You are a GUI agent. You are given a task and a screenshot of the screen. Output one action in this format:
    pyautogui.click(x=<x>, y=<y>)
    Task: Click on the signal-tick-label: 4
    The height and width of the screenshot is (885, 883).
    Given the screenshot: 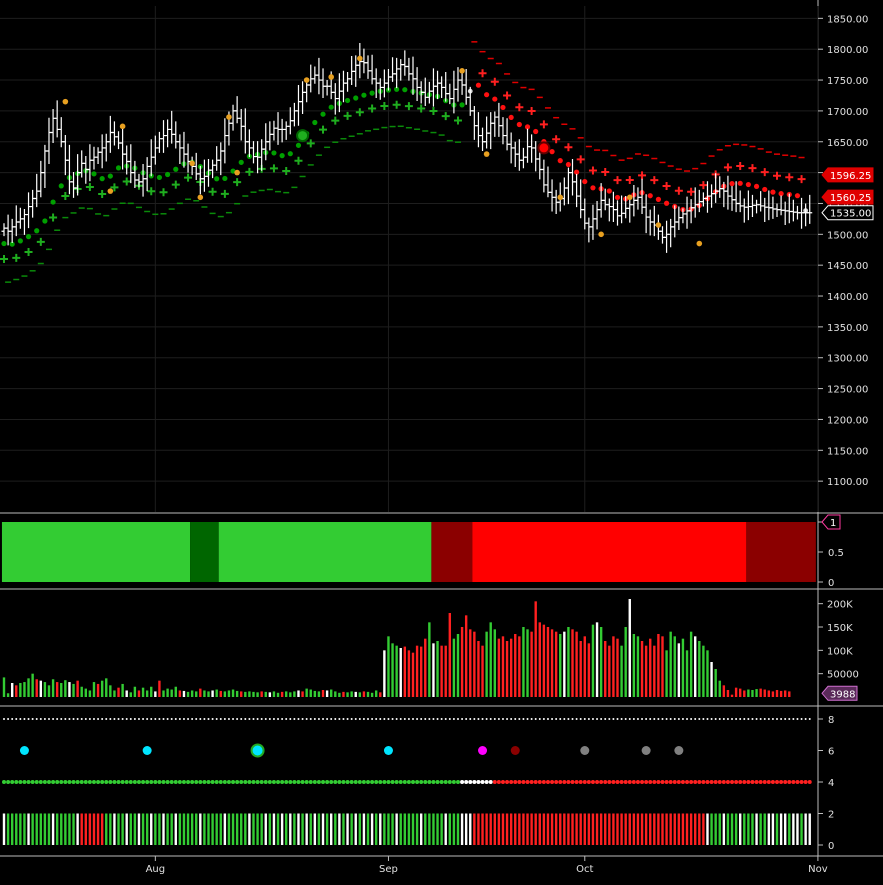 What is the action you would take?
    pyautogui.click(x=831, y=783)
    